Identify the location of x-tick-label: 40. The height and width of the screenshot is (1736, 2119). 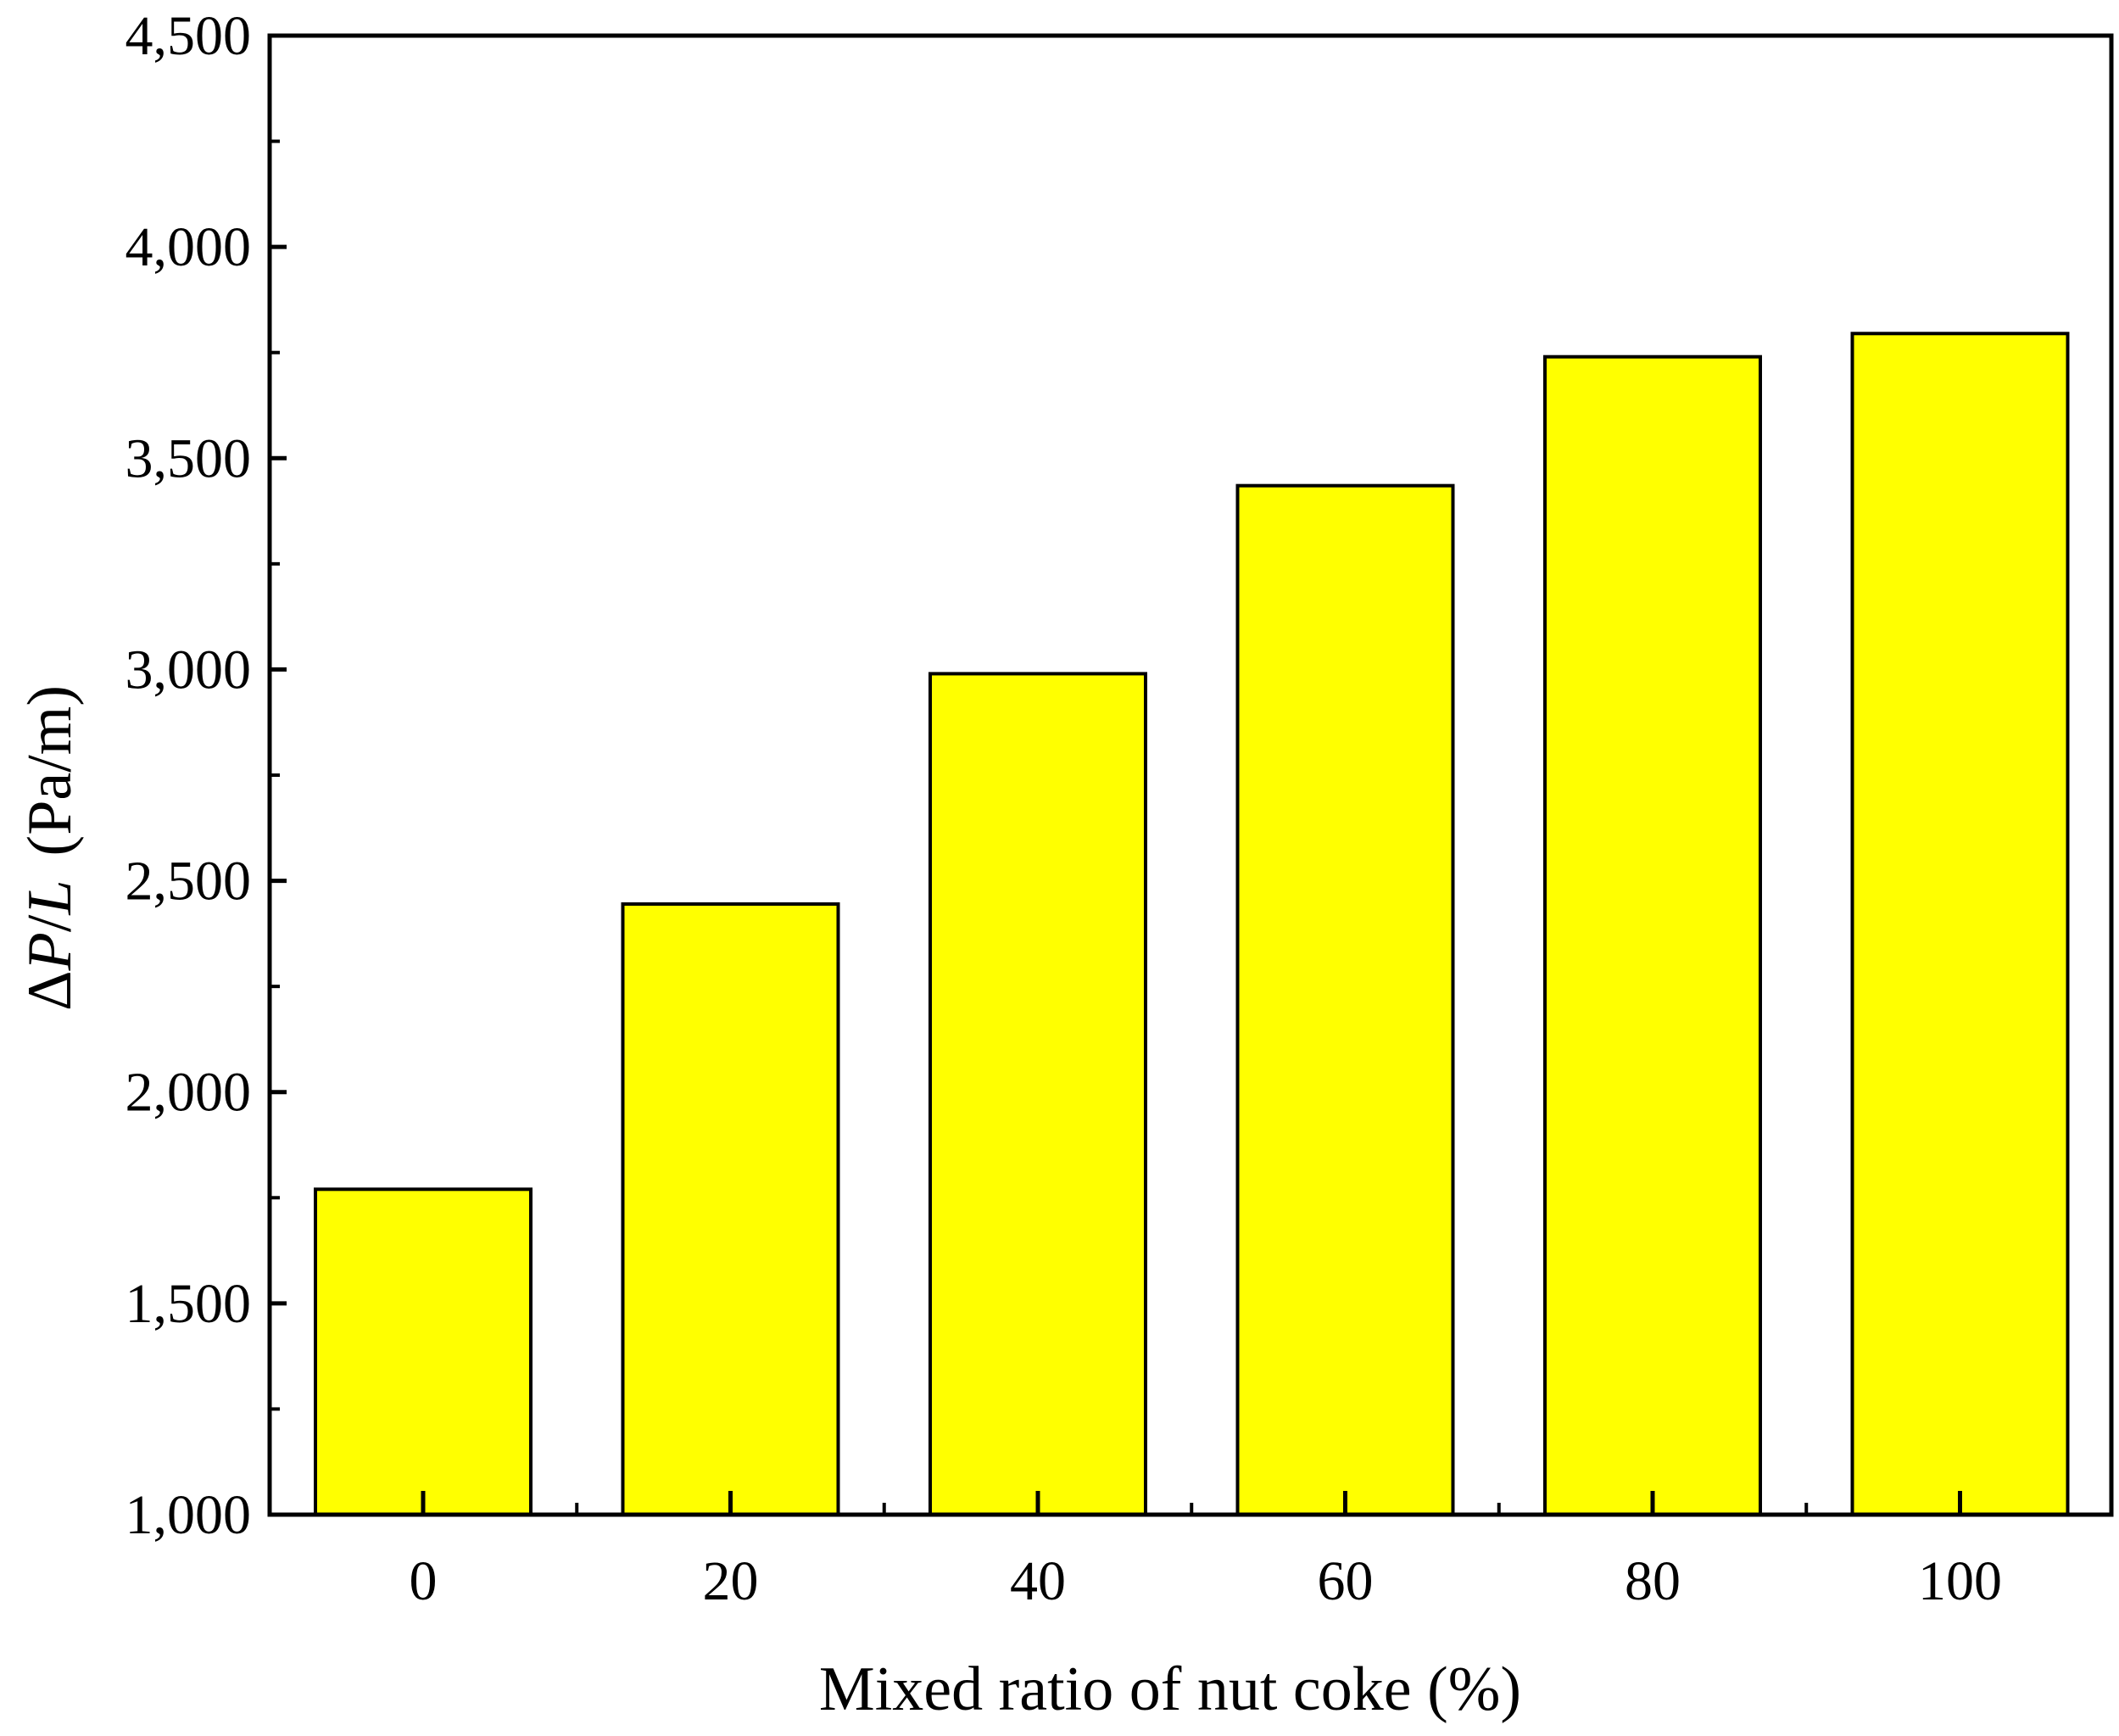
(1038, 1581).